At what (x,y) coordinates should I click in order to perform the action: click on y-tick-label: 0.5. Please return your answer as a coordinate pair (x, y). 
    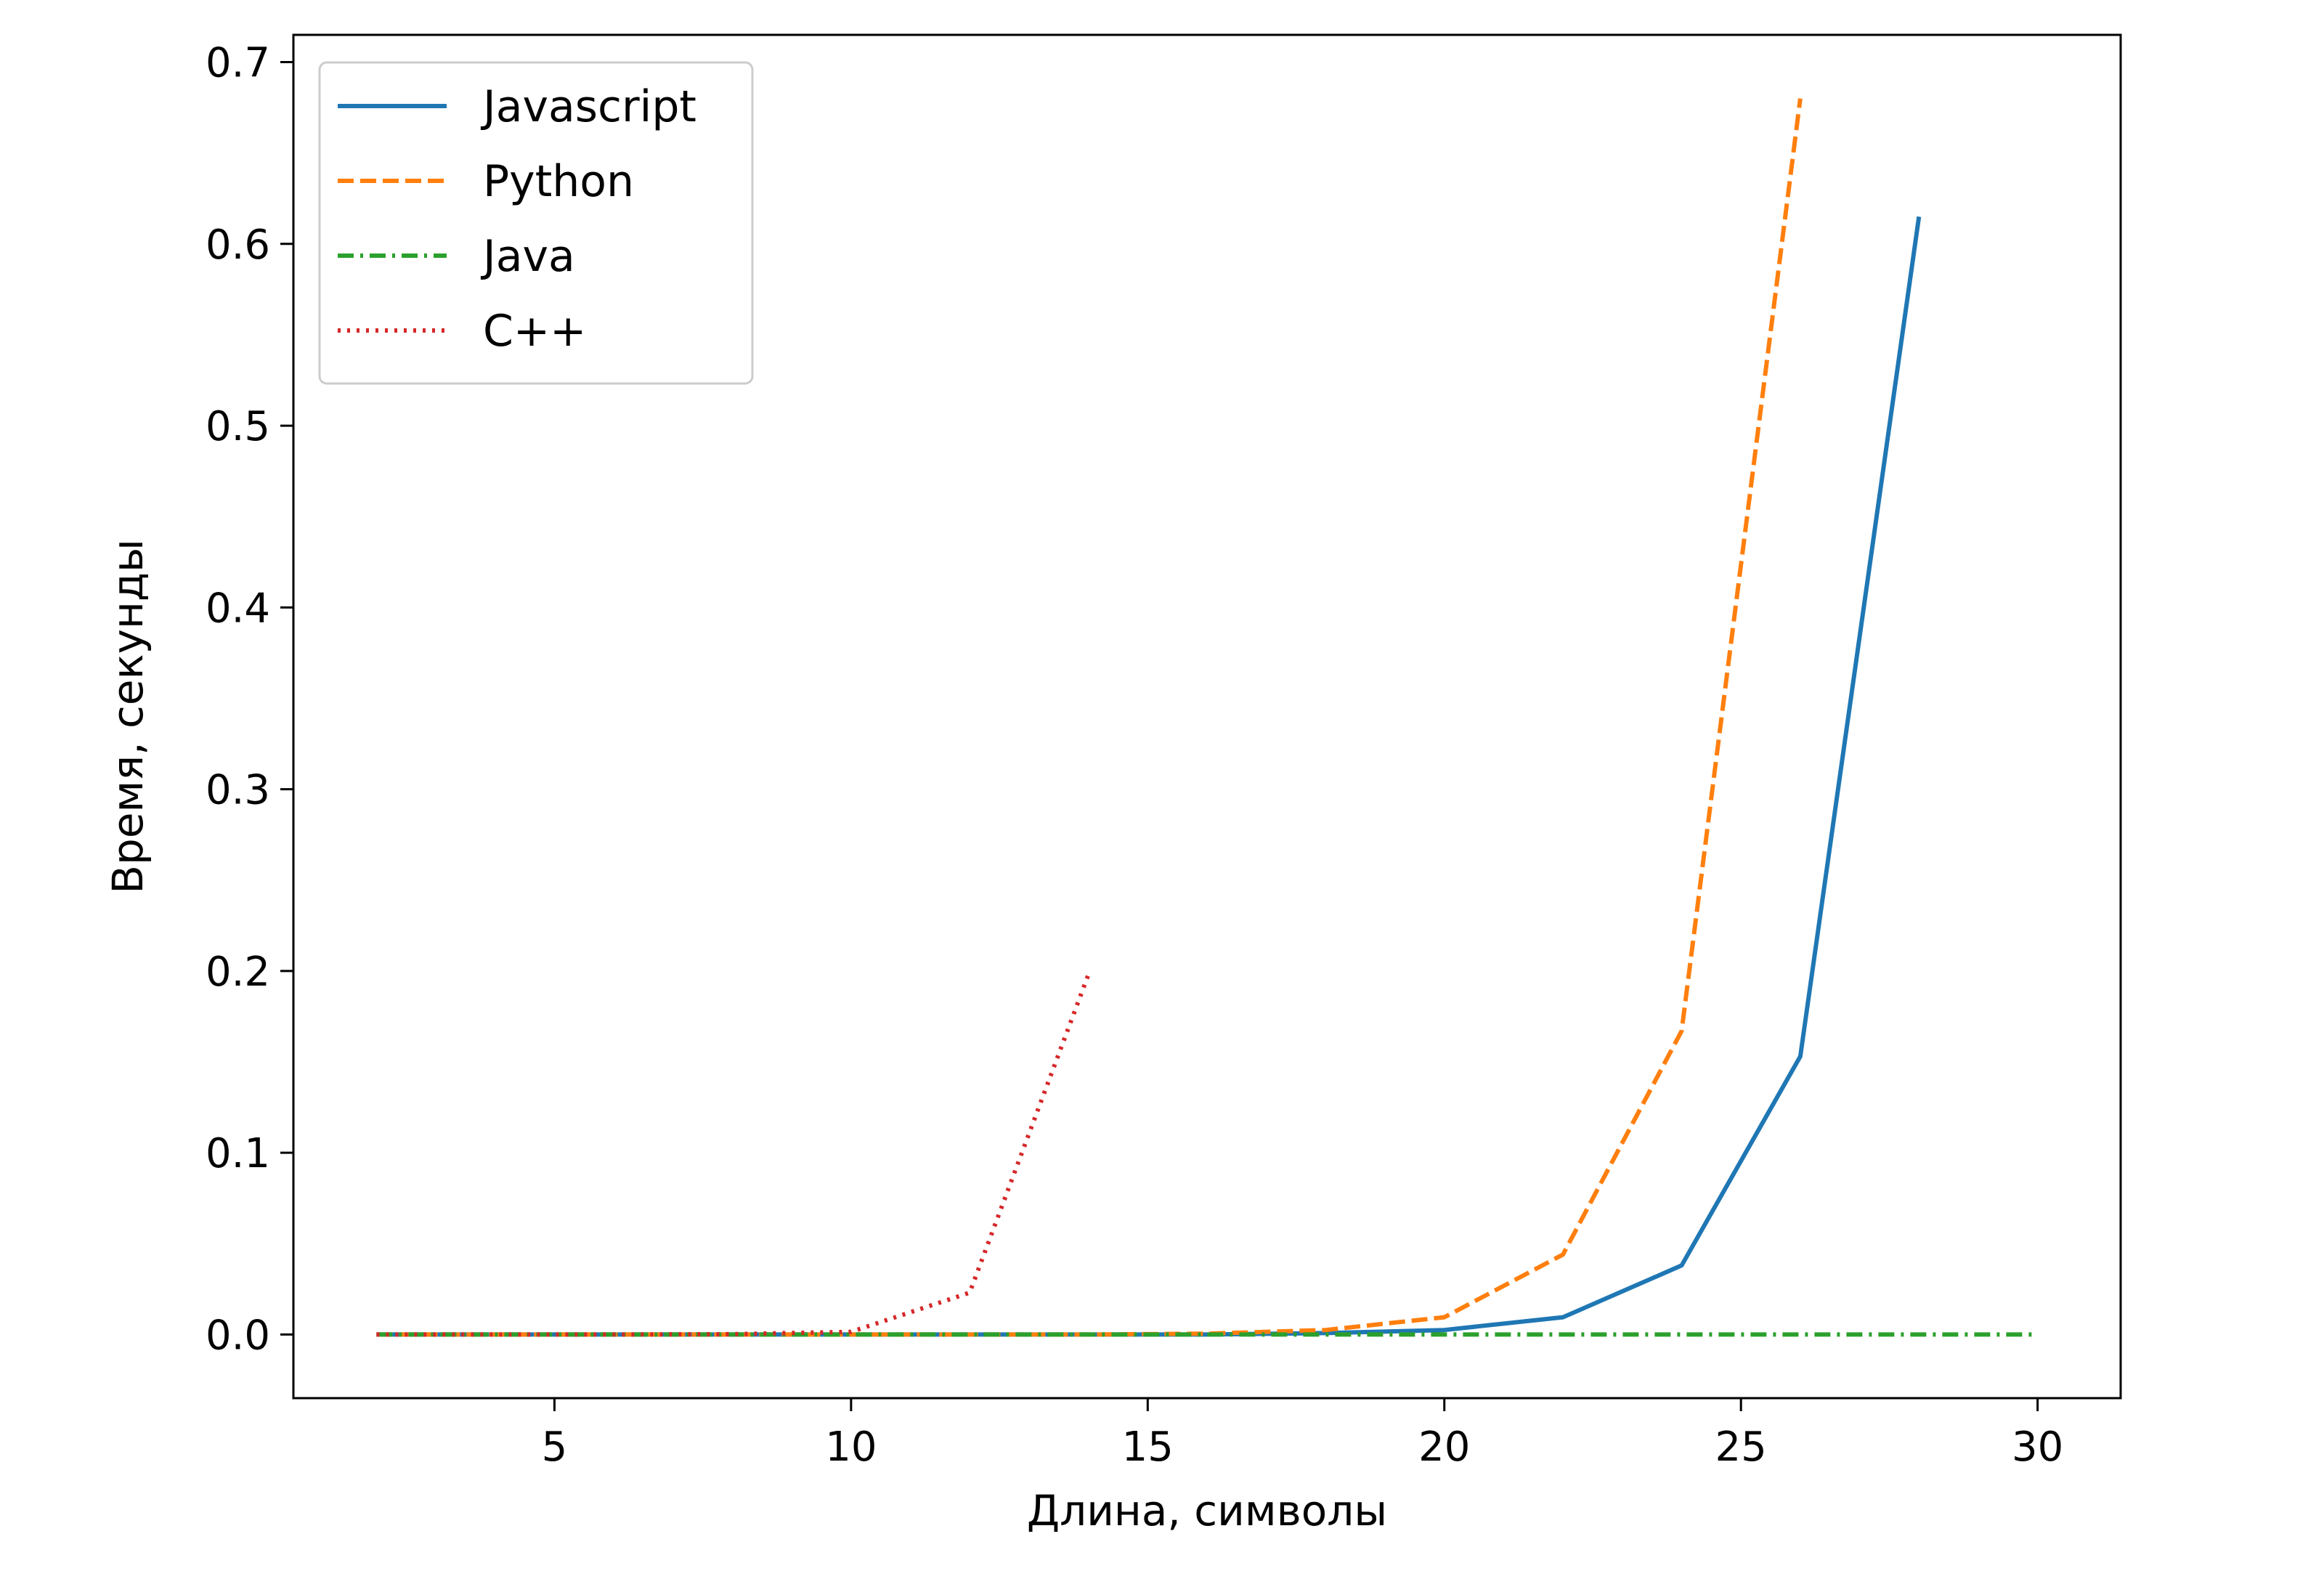
    Looking at the image, I should click on (238, 427).